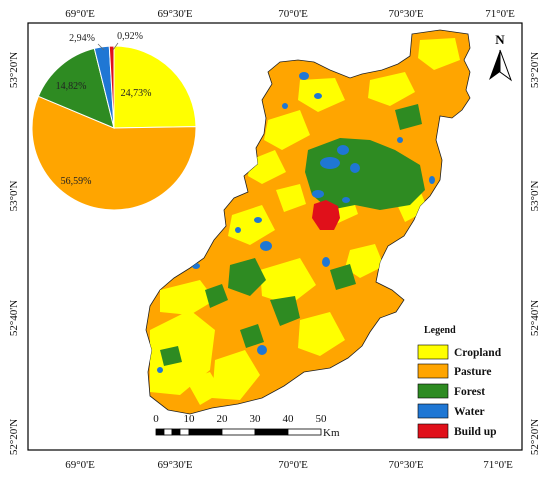  Describe the element at coordinates (240, 419) in the screenshot. I see `scale-bar-numbers: 0 10 20 30 40 50` at that location.